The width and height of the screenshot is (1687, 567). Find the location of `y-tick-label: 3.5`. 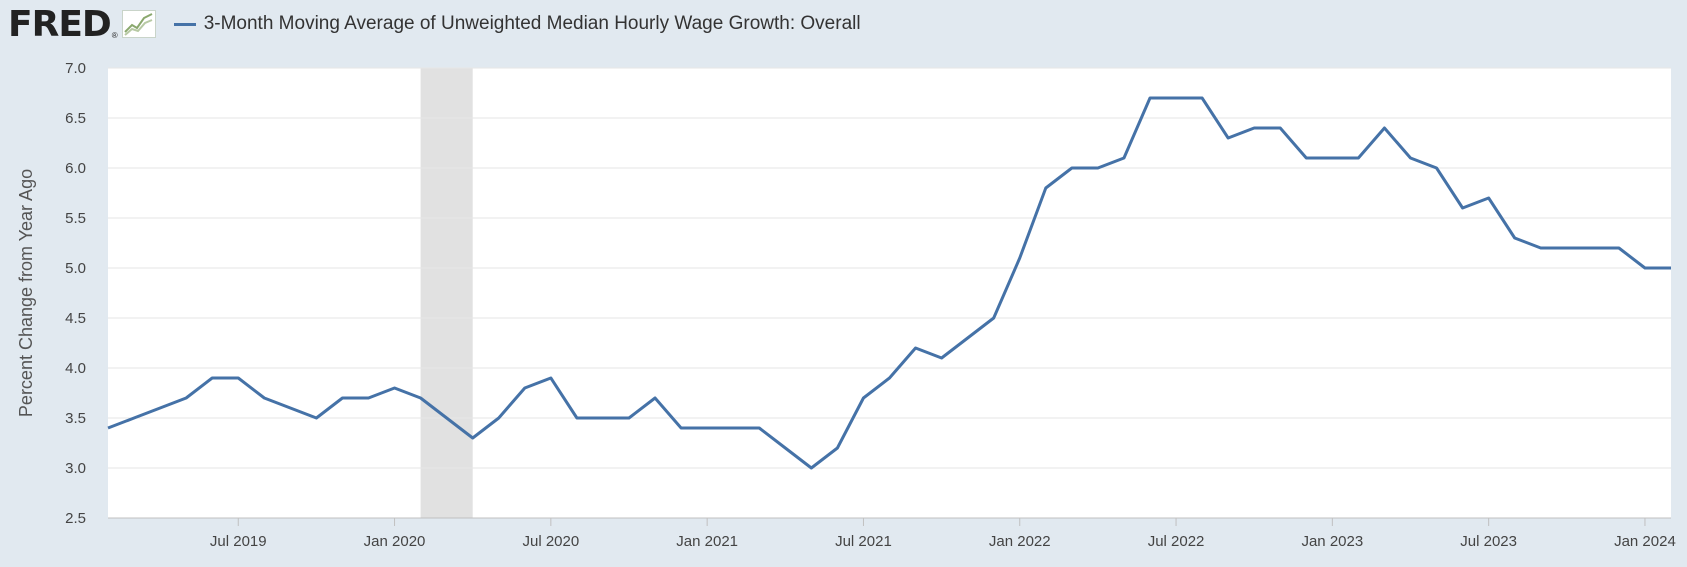

y-tick-label: 3.5 is located at coordinates (75, 418).